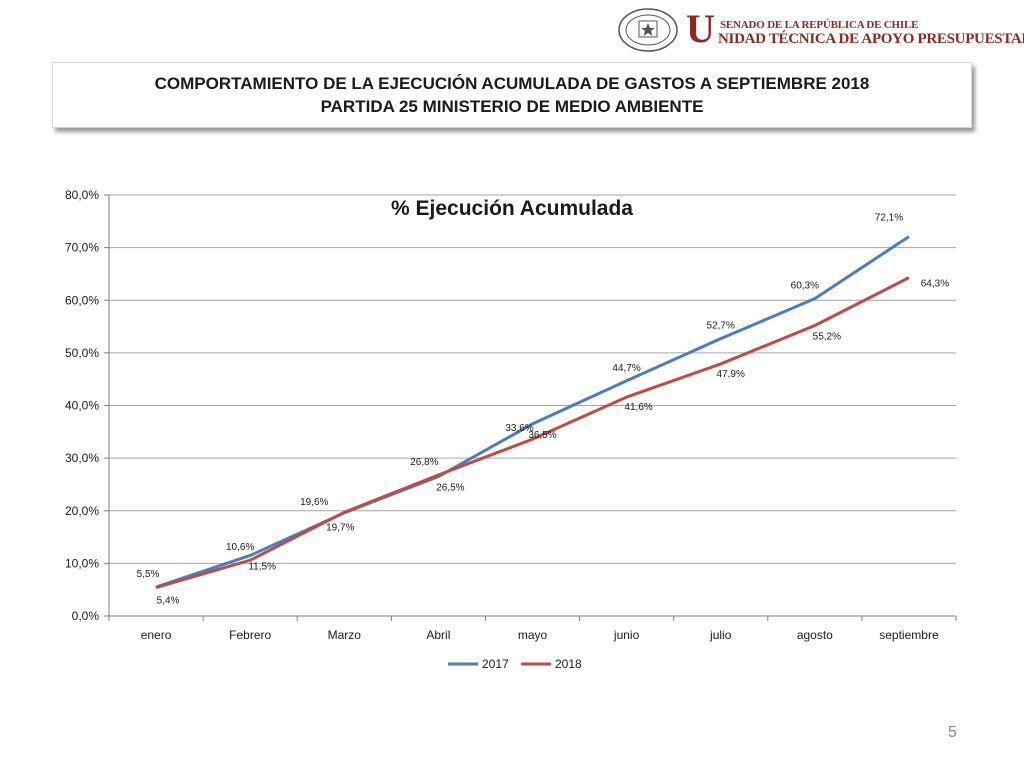  I want to click on x-tick-label: Febrero, so click(250, 635).